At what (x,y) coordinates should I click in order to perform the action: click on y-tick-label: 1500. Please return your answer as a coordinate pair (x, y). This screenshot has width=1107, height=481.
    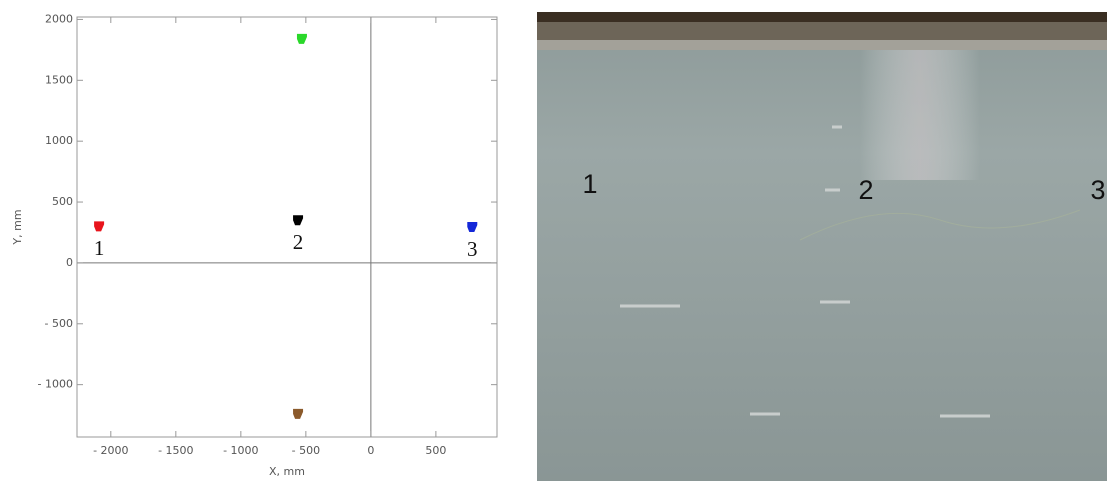
    Looking at the image, I should click on (59, 79).